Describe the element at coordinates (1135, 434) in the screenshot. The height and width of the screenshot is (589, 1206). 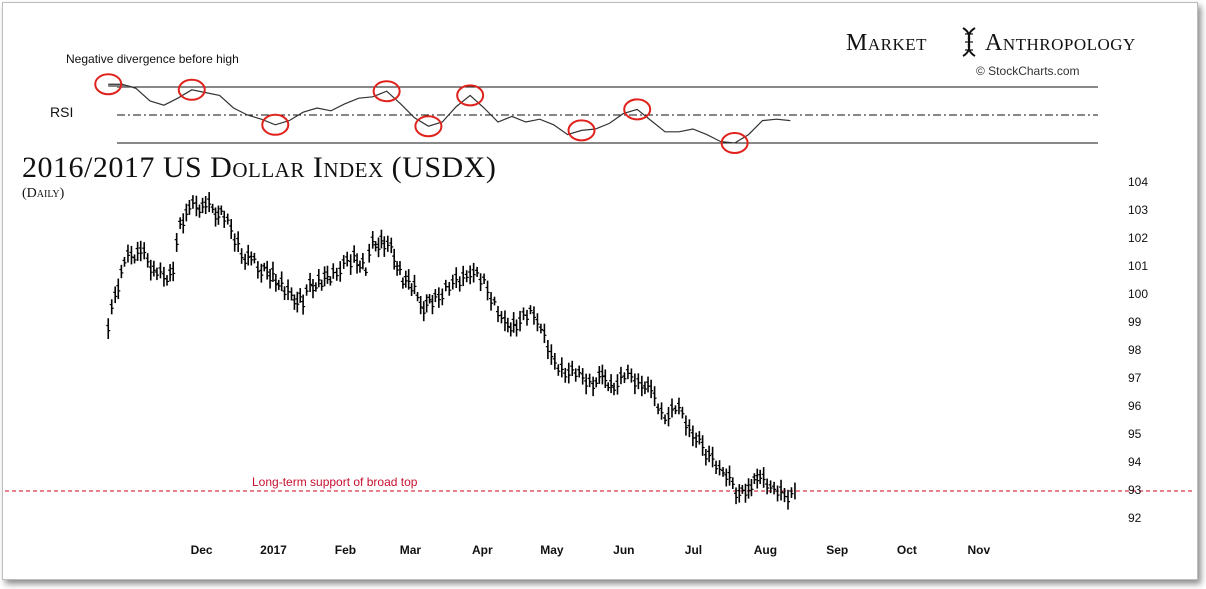
I see `y-tick-label: 95` at that location.